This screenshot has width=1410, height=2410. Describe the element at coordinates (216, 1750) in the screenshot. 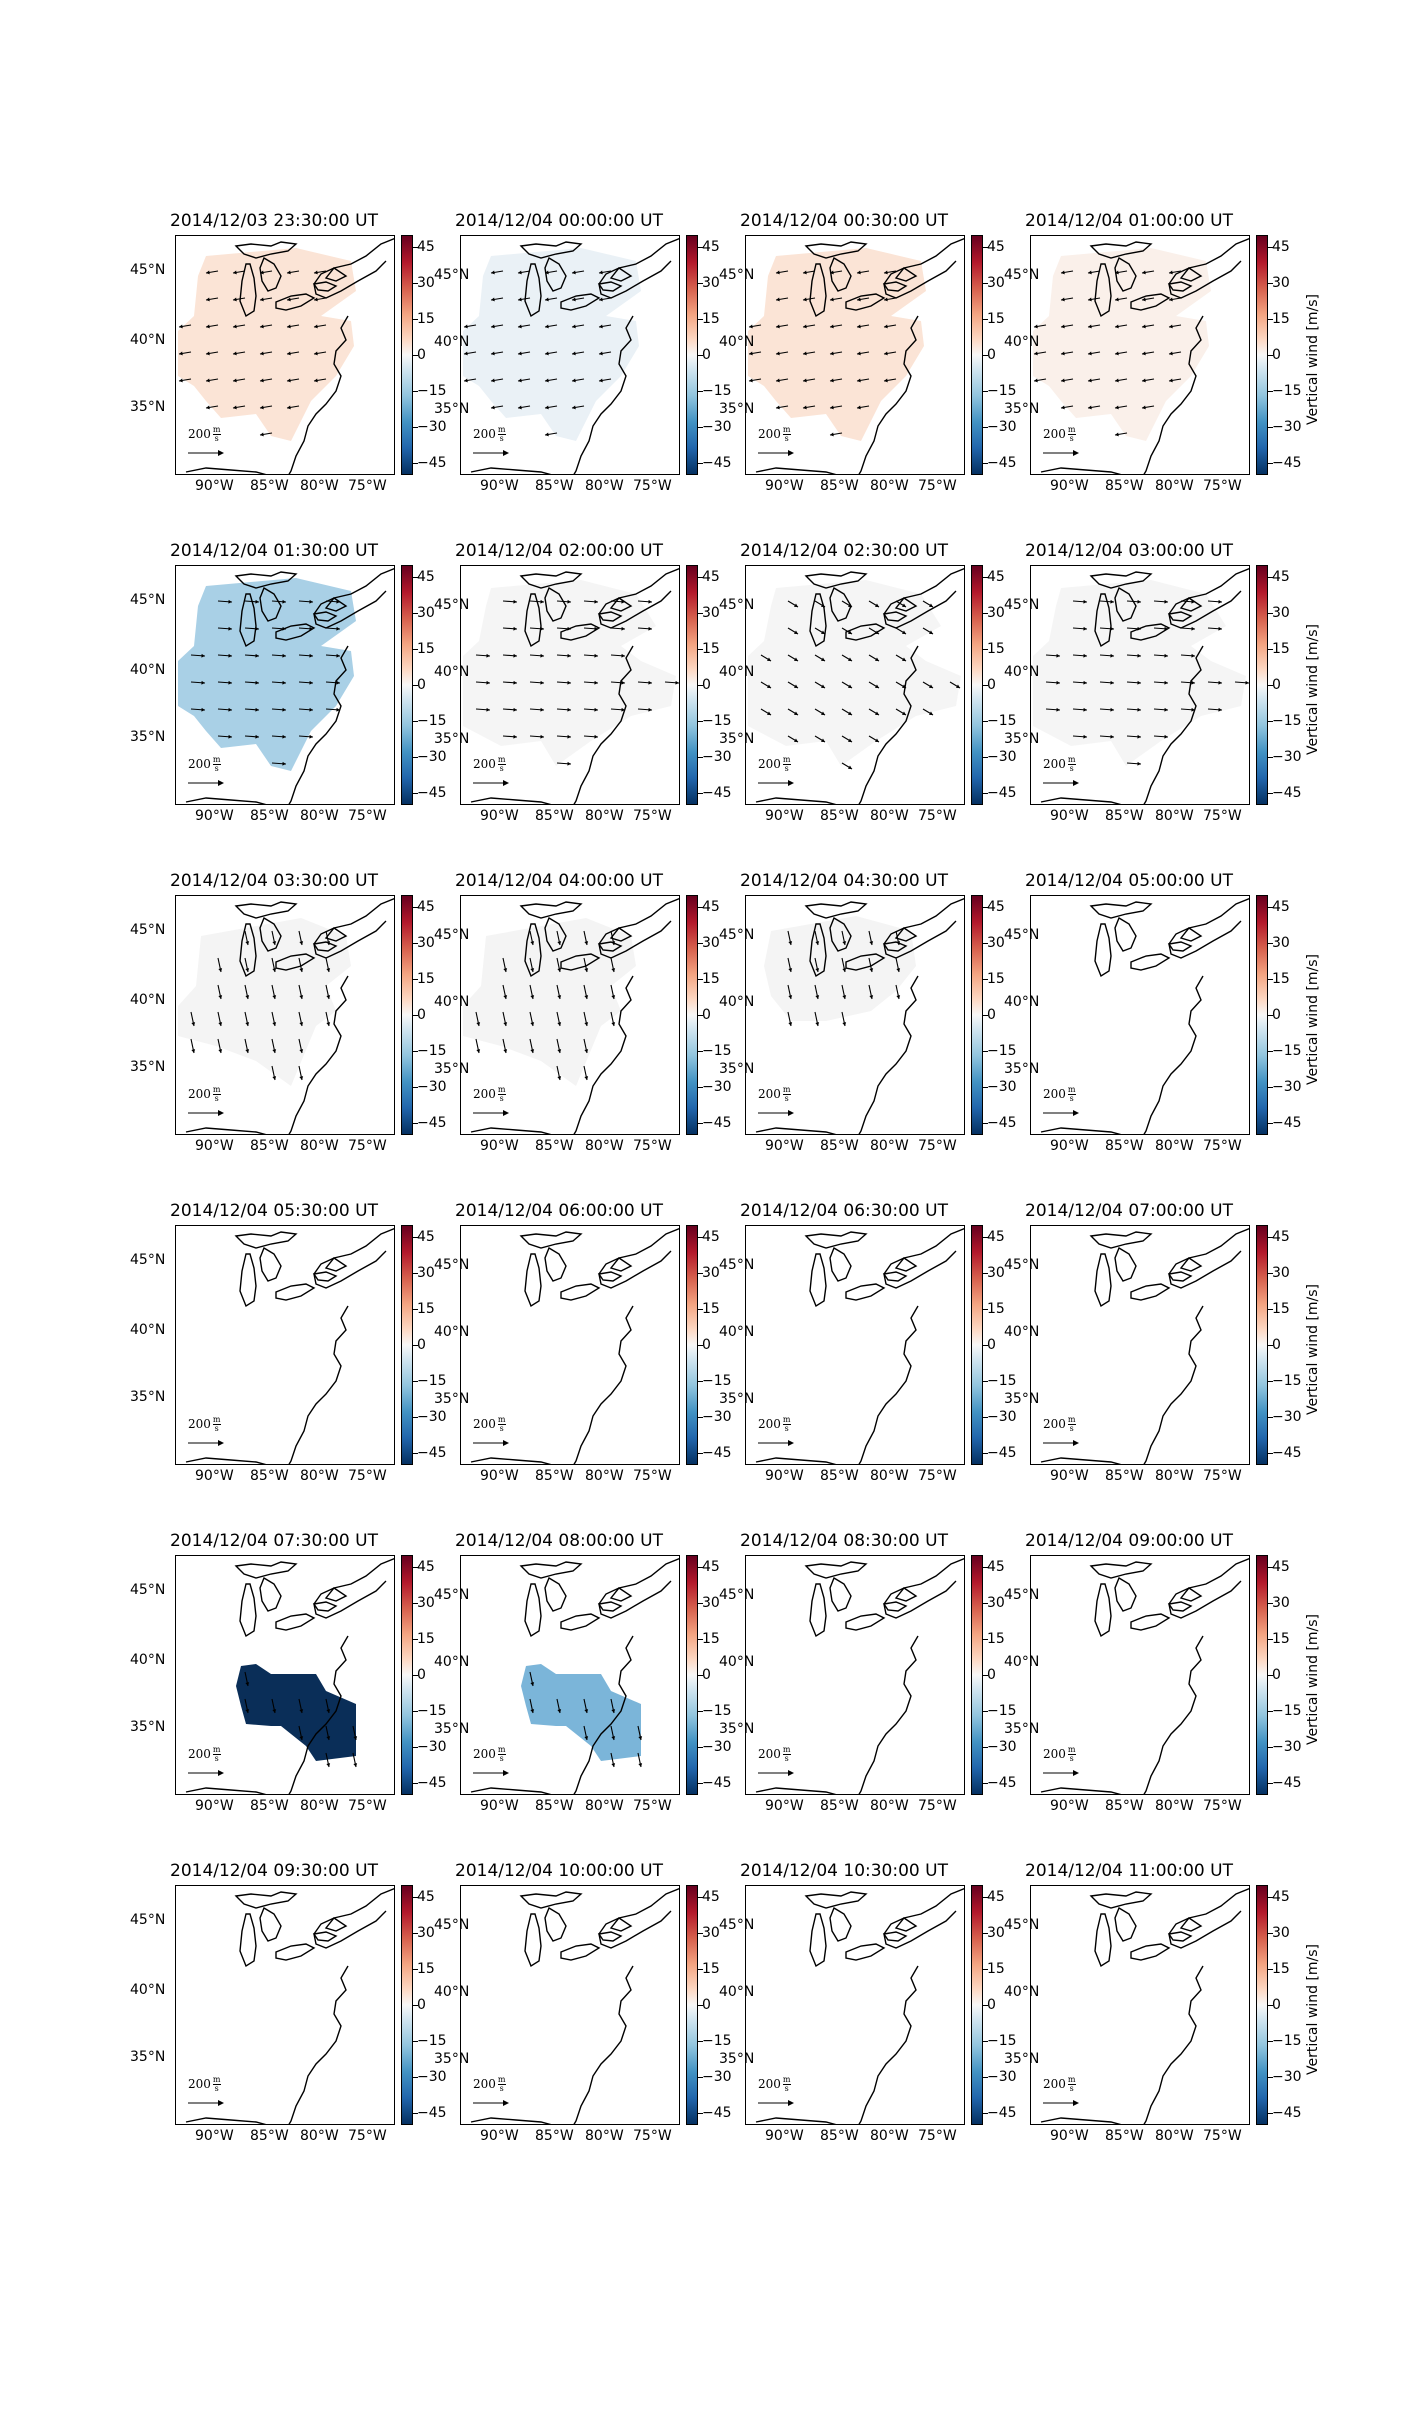

I see `scale-unit-num: m` at that location.